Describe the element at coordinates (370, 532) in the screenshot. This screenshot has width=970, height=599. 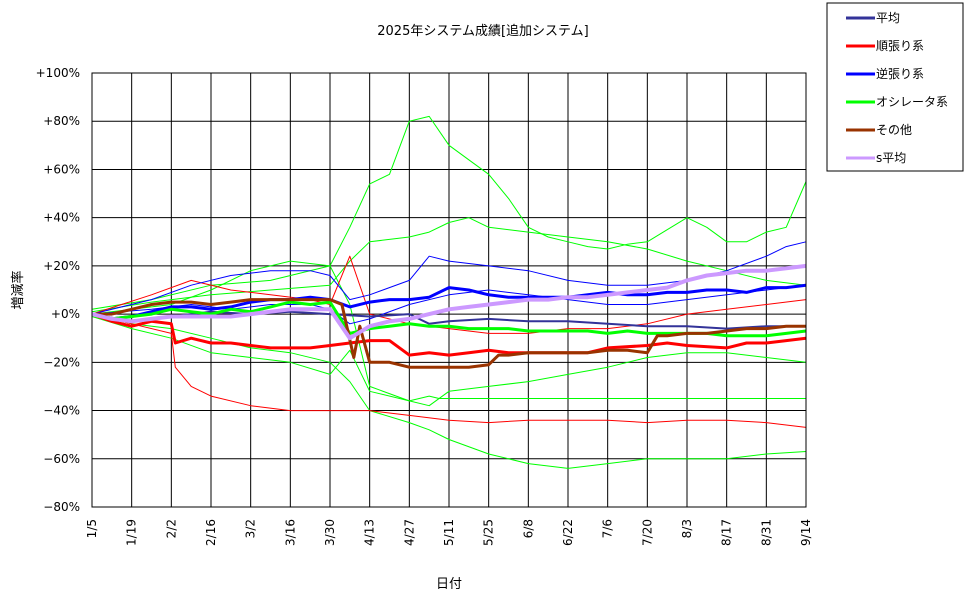
I see `x-tick-label: 4/13` at that location.